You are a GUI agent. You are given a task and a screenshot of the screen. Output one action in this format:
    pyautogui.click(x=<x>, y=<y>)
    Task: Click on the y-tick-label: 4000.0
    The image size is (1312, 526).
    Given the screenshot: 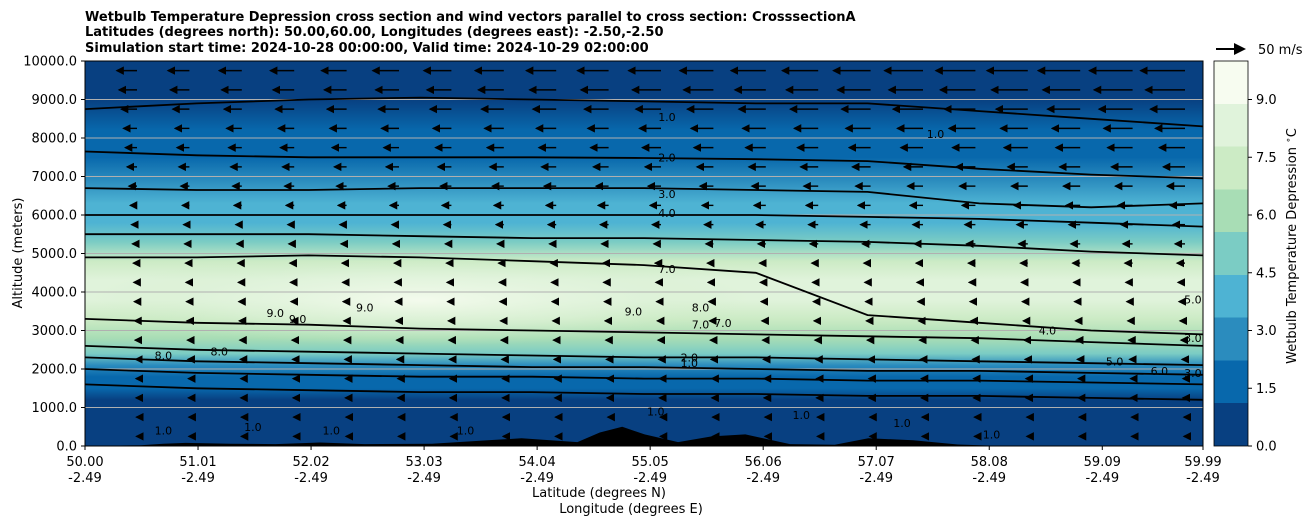 What is the action you would take?
    pyautogui.click(x=55, y=293)
    